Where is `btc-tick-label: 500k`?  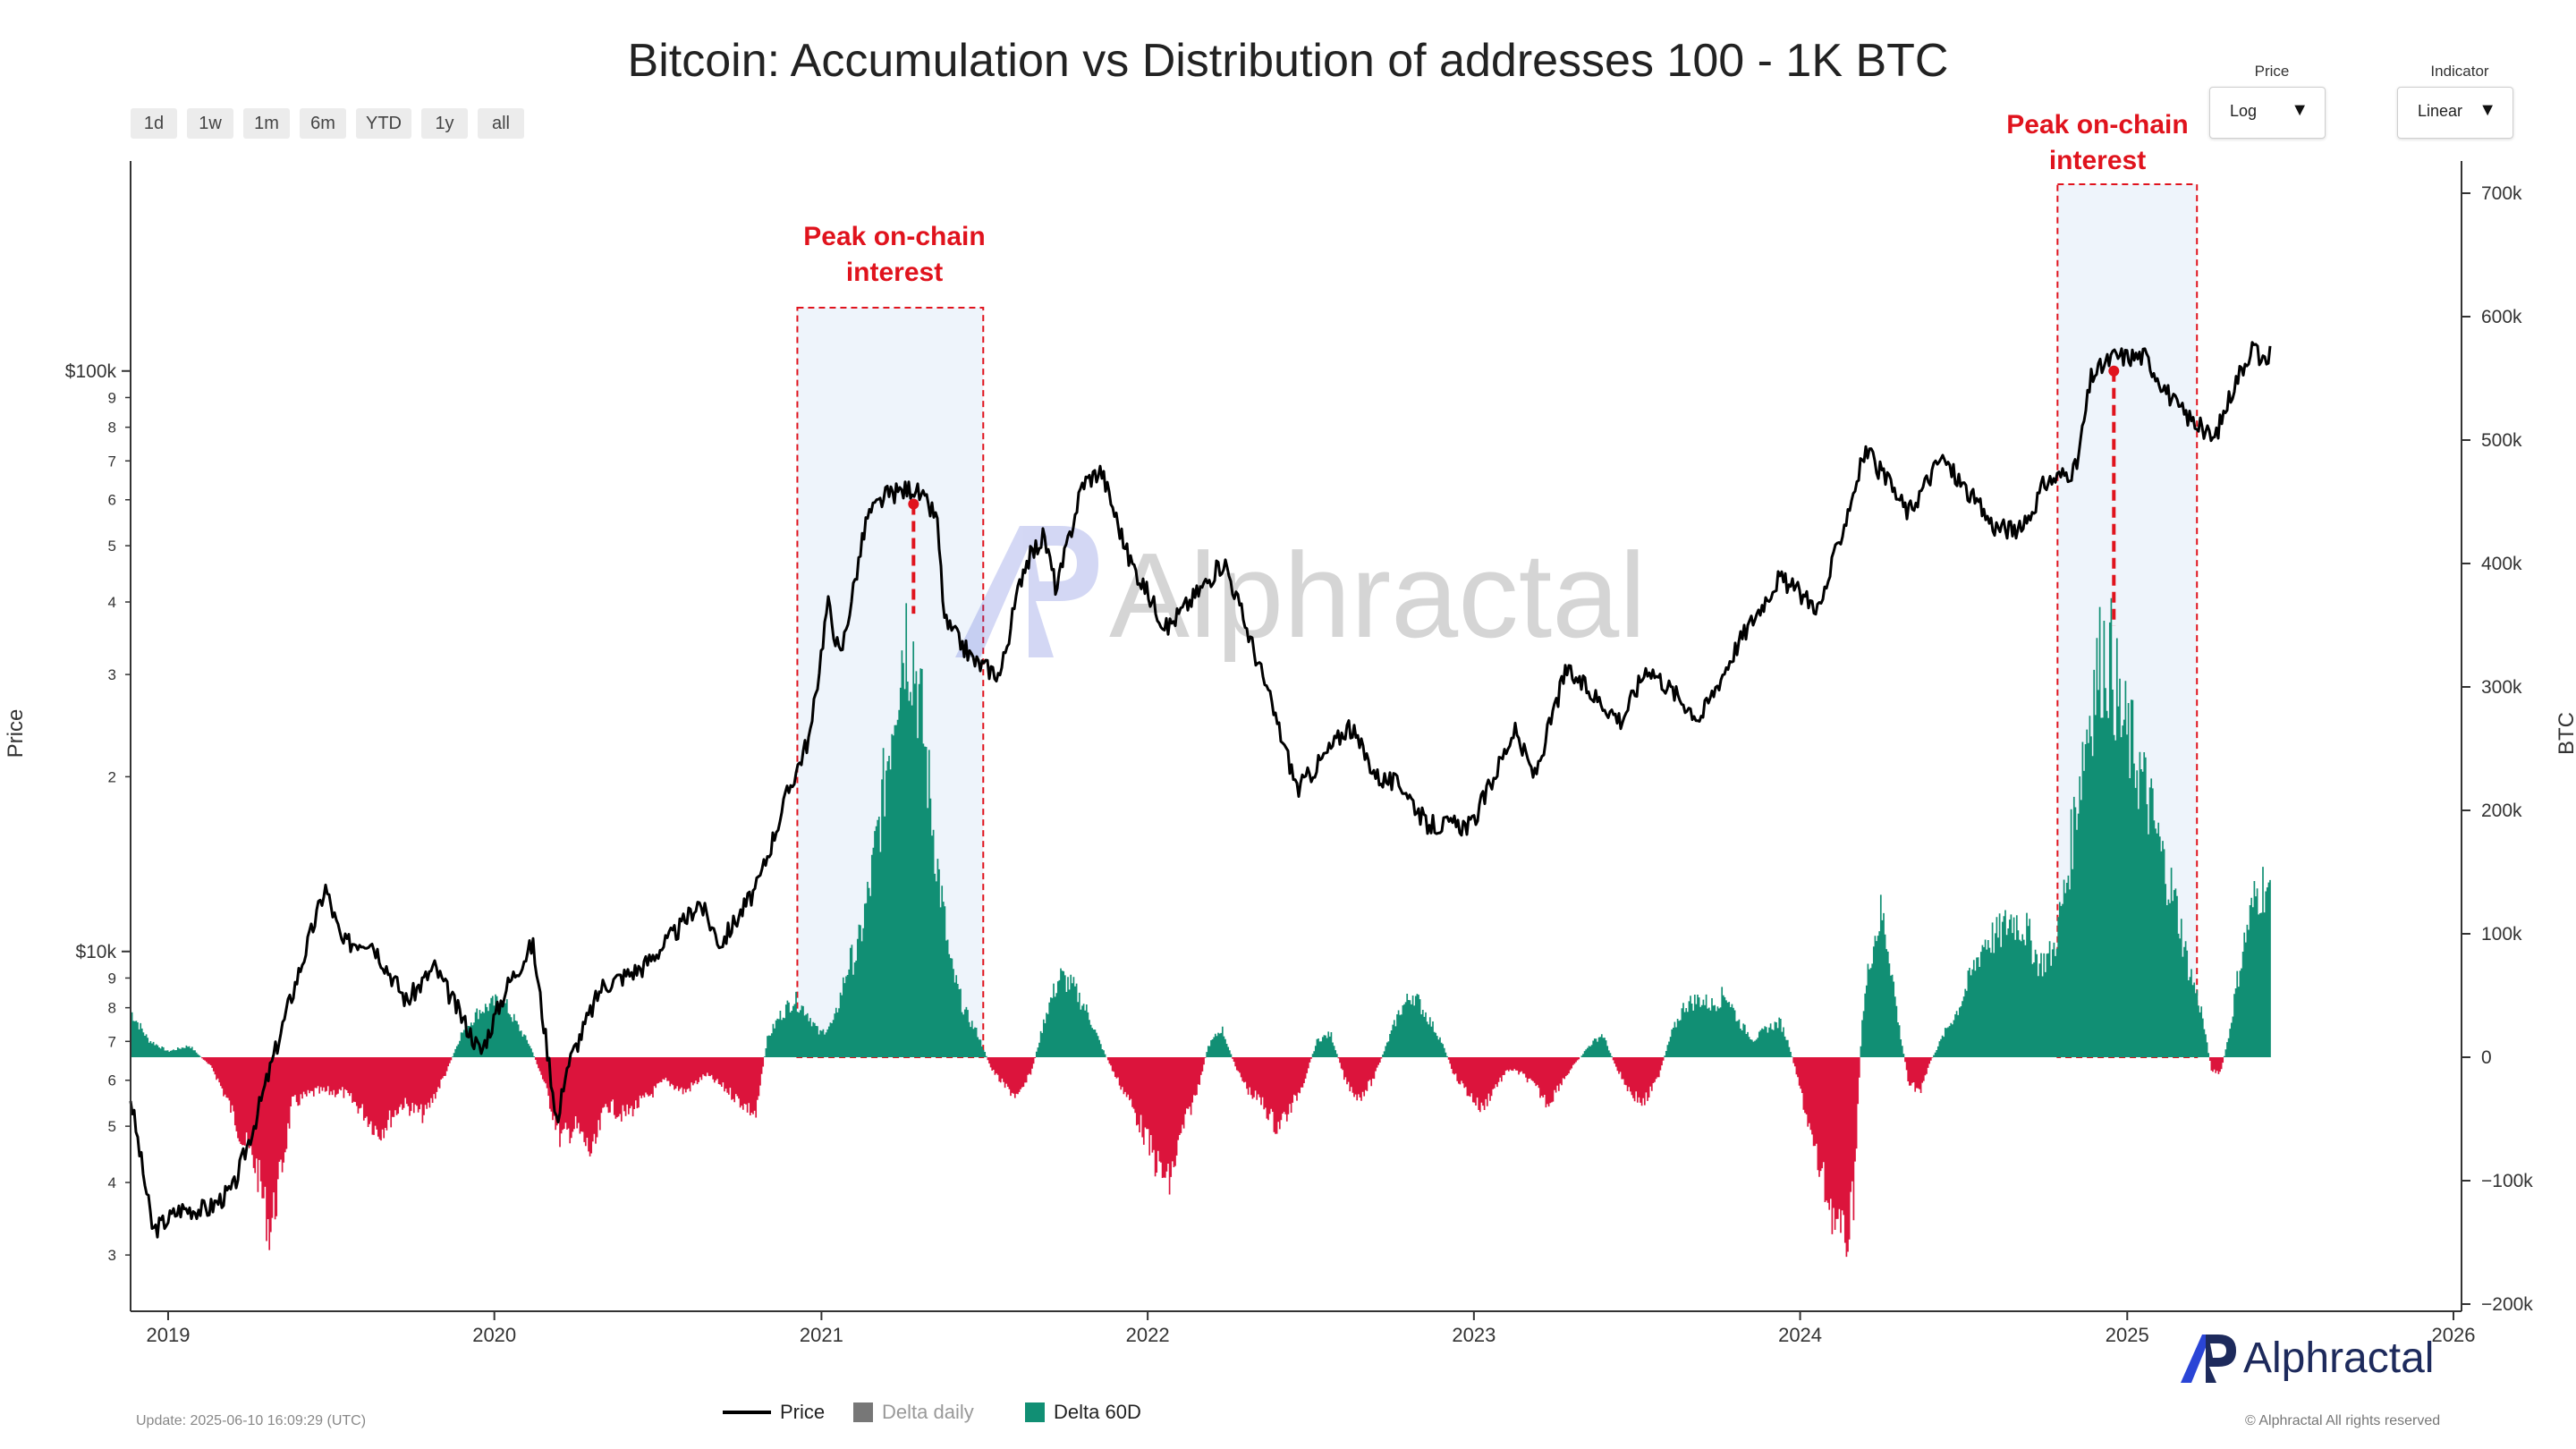 btc-tick-label: 500k is located at coordinates (2501, 440).